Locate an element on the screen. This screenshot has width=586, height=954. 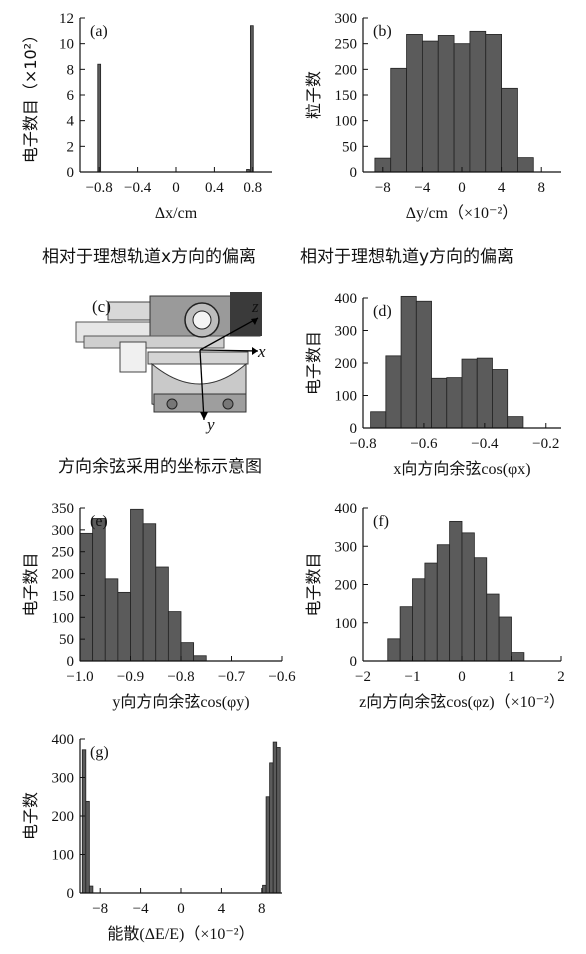
panel-label: (e) is located at coordinates (99, 521).